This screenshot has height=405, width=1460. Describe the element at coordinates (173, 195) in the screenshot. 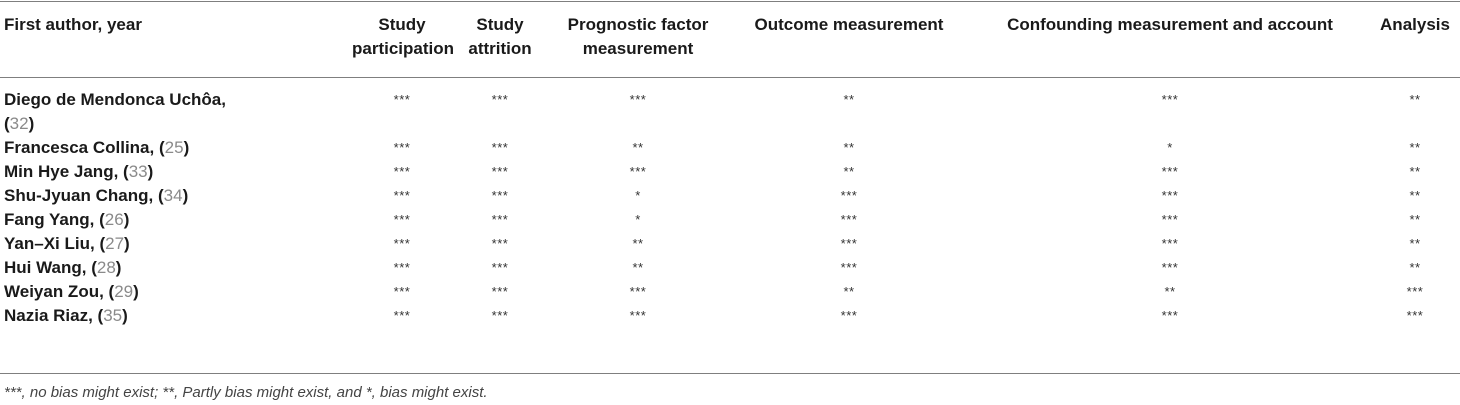

I see `reference-link: 34` at that location.